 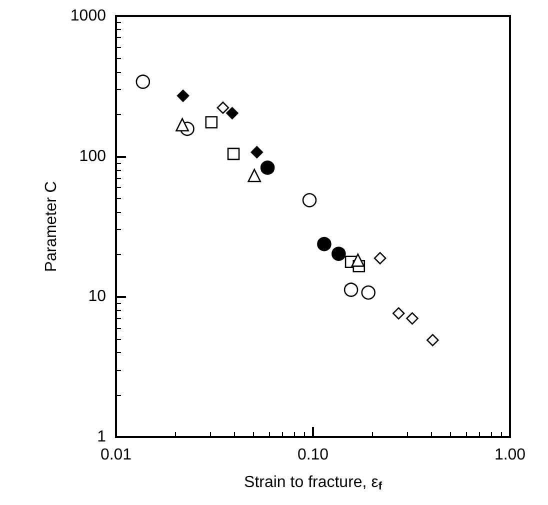 I want to click on x-tick-label: 1.00, so click(x=510, y=455).